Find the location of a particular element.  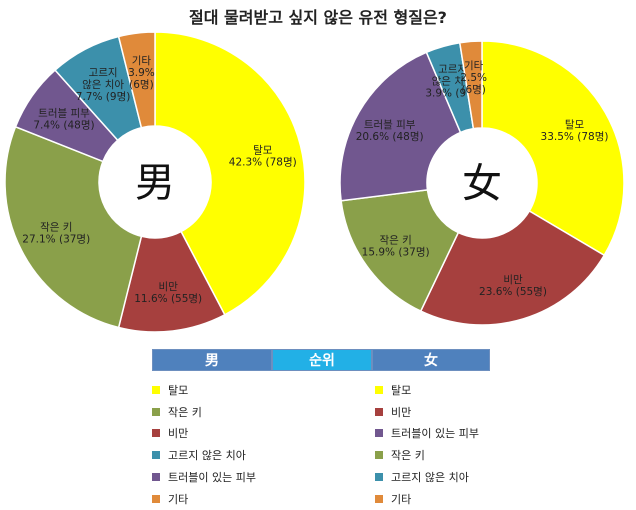

ranking-header-women: 女 is located at coordinates (431, 360).